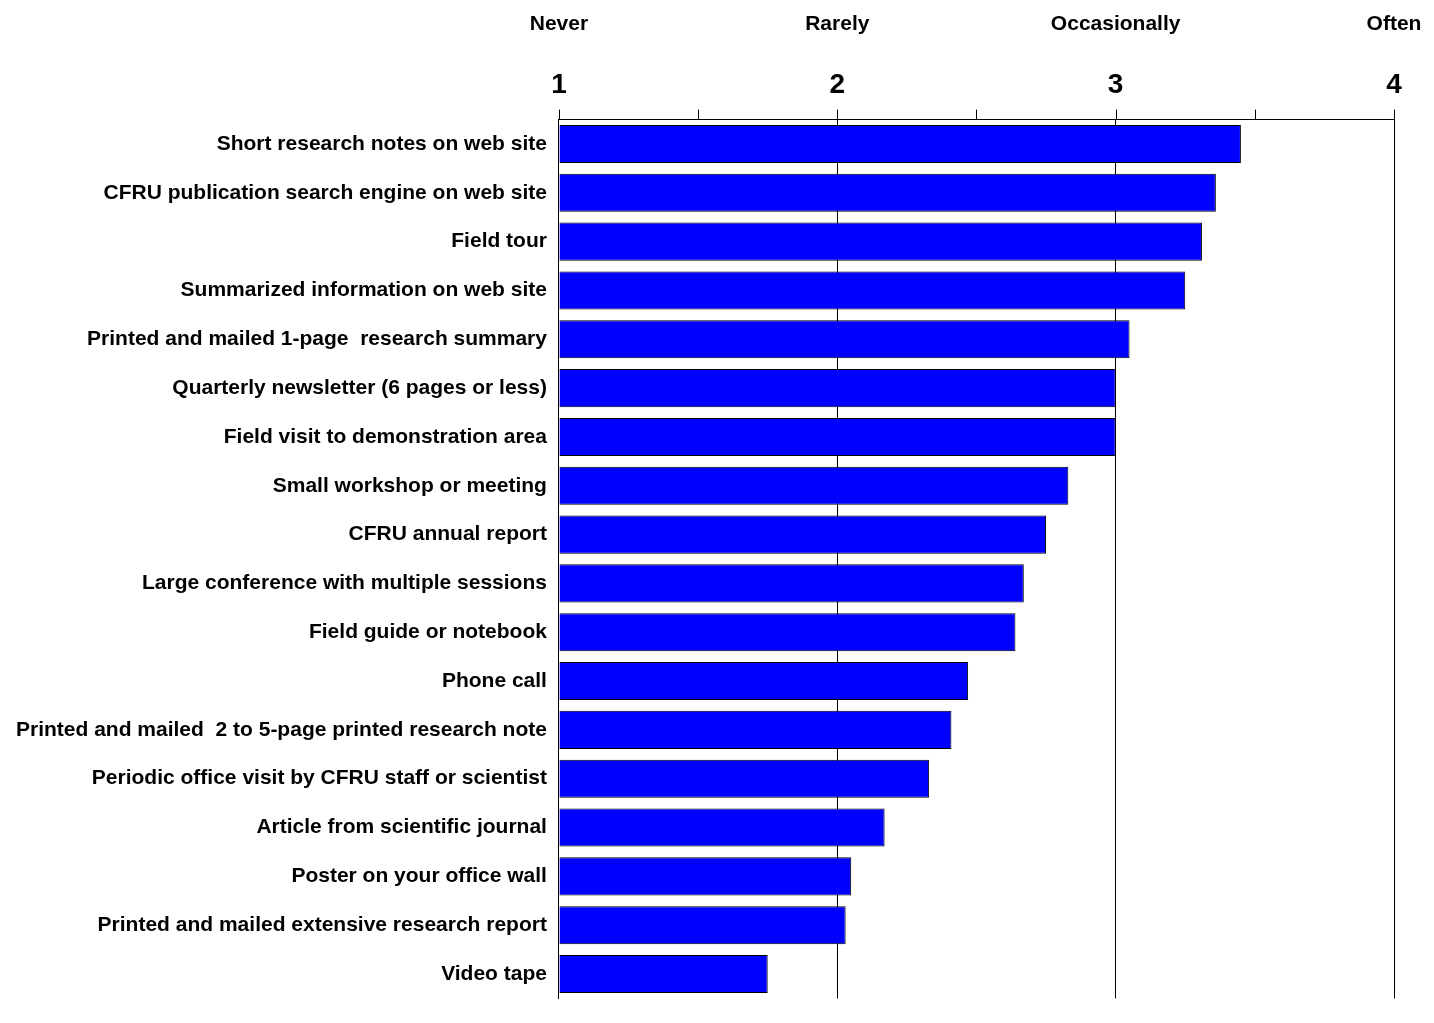 Image resolution: width=1434 pixels, height=1023 pixels. What do you see at coordinates (1394, 83) in the screenshot?
I see `x-tick-label: 4` at bounding box center [1394, 83].